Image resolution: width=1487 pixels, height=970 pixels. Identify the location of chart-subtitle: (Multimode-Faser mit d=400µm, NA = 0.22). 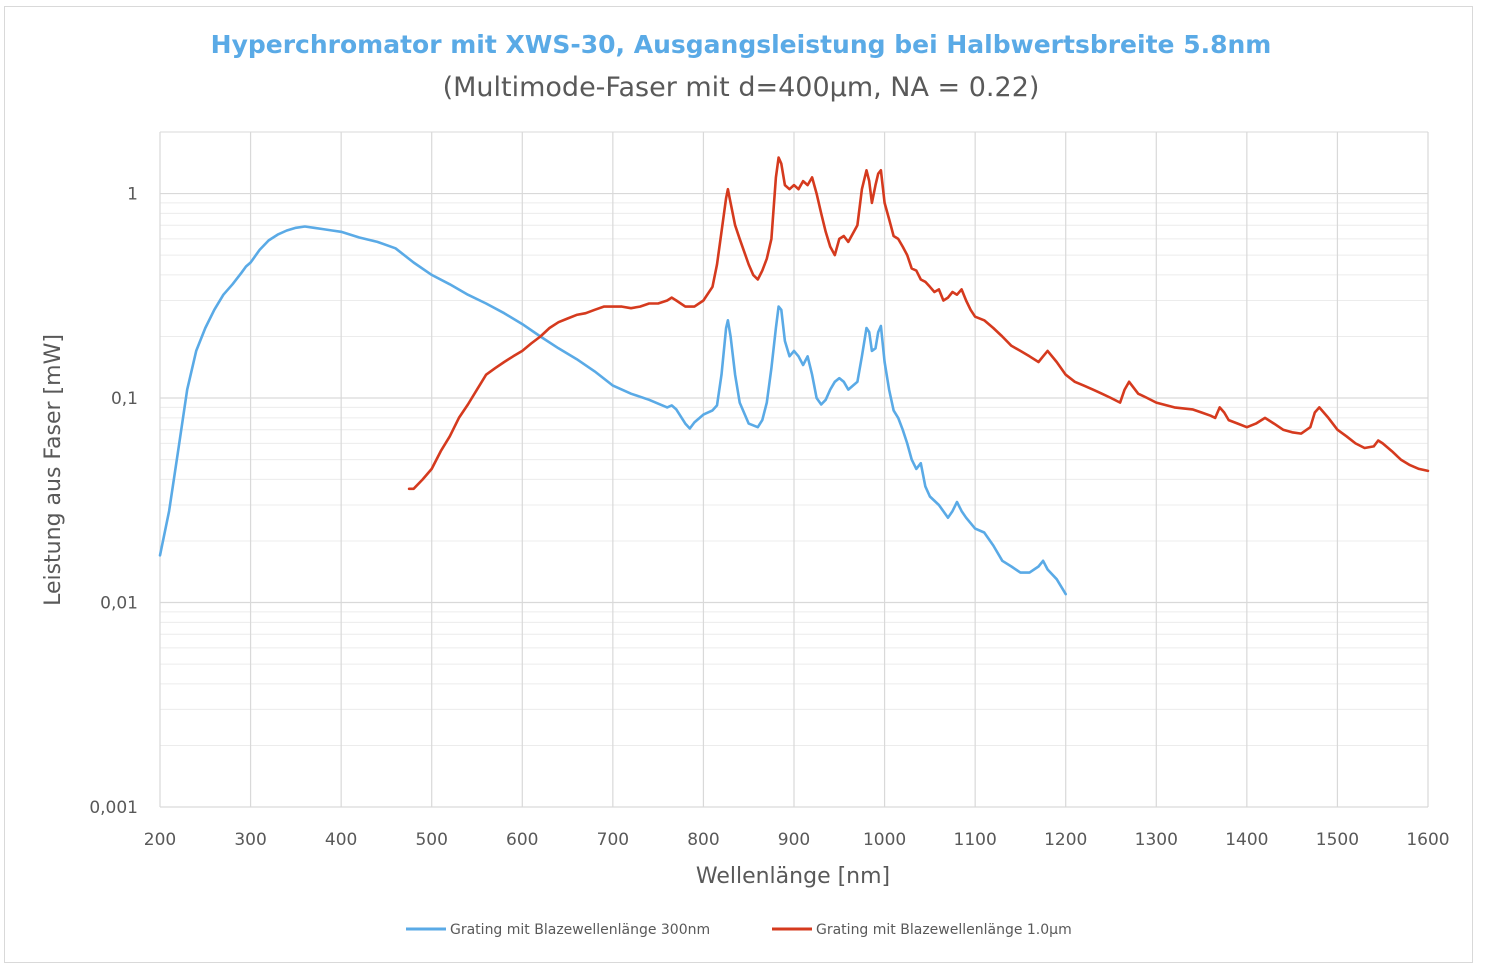
(741, 87).